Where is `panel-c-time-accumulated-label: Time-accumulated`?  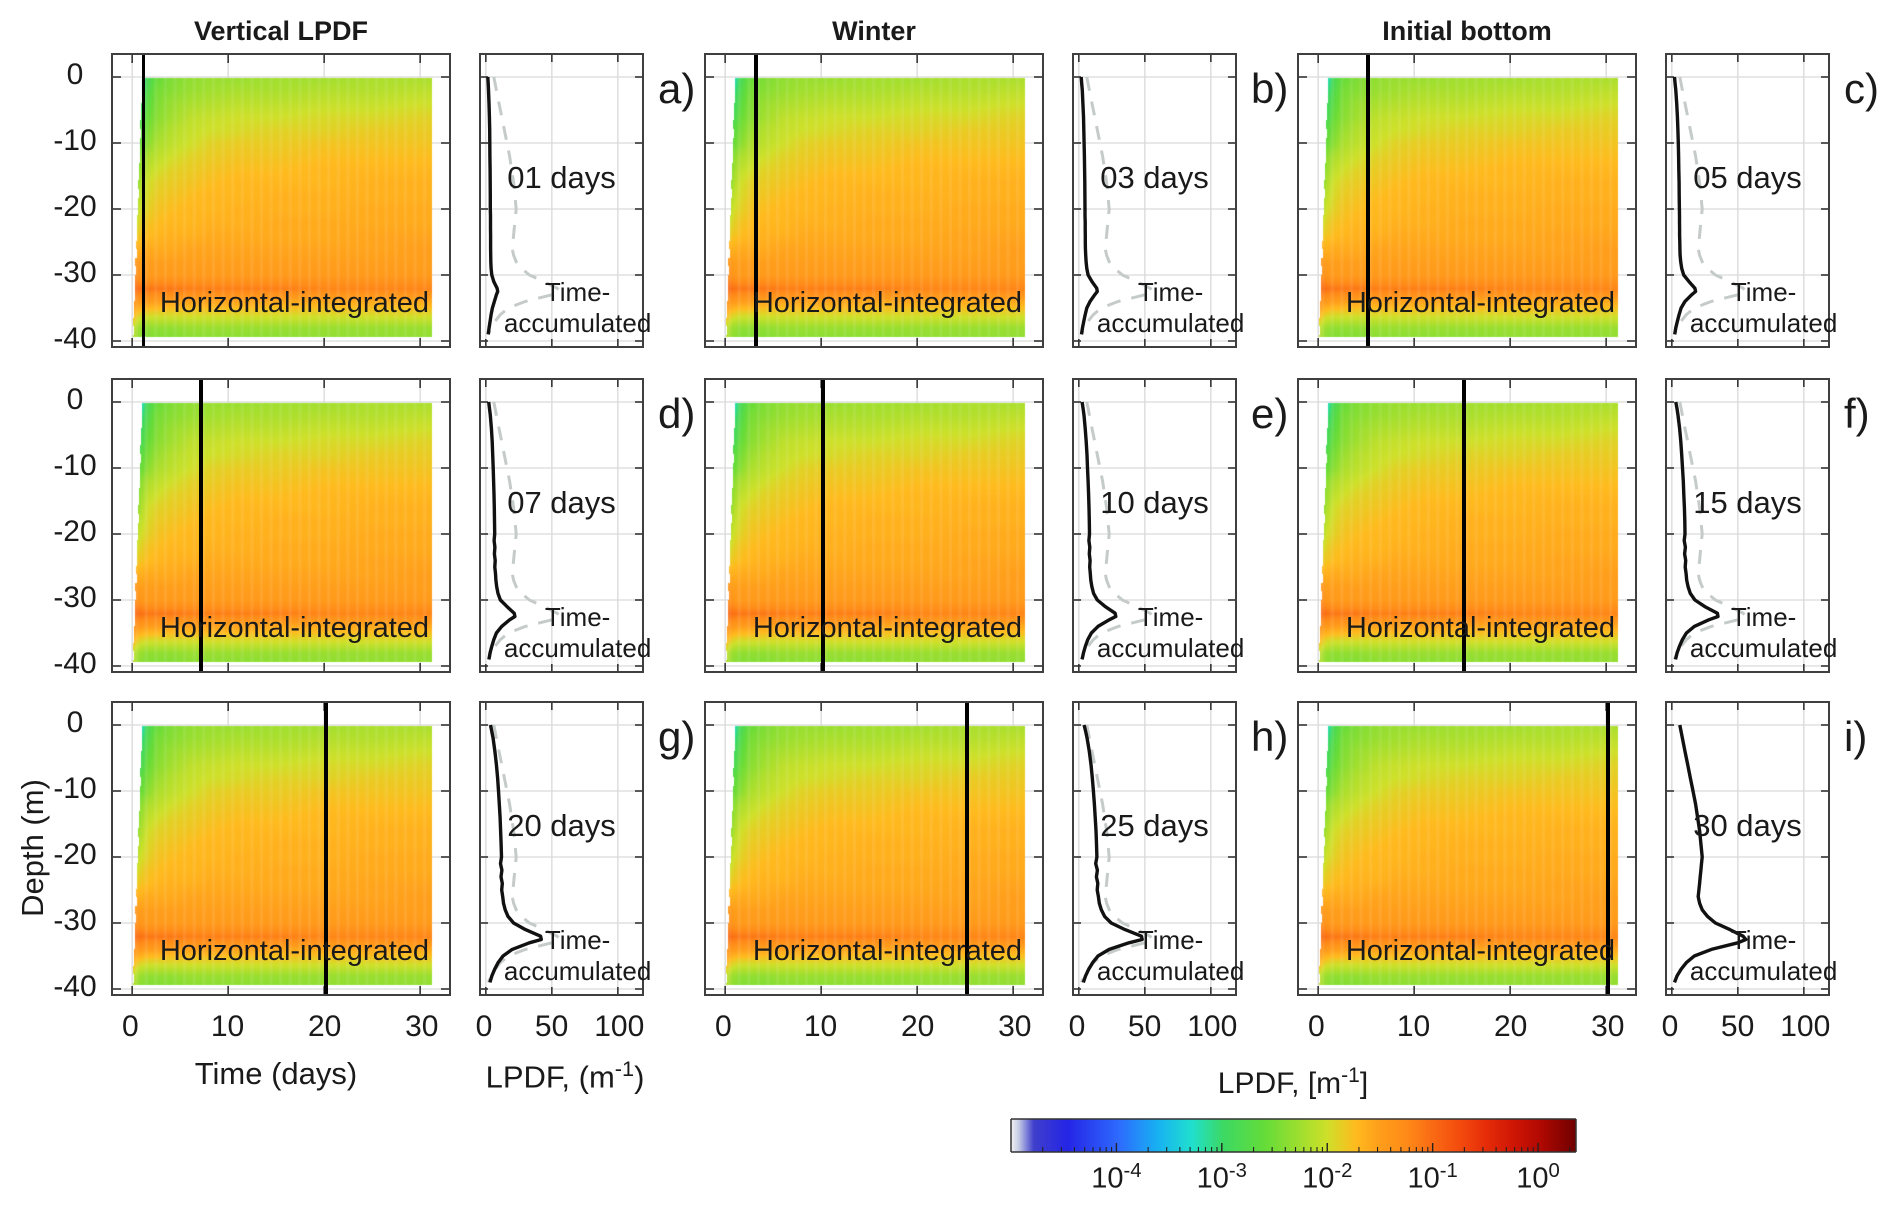 panel-c-time-accumulated-label: Time-accumulated is located at coordinates (1763, 307).